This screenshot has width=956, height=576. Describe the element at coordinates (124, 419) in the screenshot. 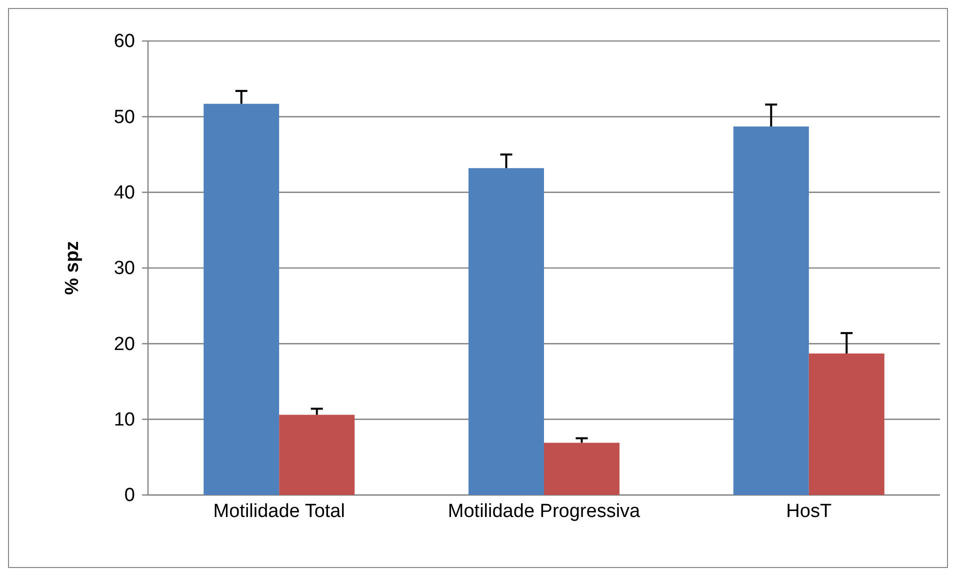

I see `y-tick-label: 10` at that location.